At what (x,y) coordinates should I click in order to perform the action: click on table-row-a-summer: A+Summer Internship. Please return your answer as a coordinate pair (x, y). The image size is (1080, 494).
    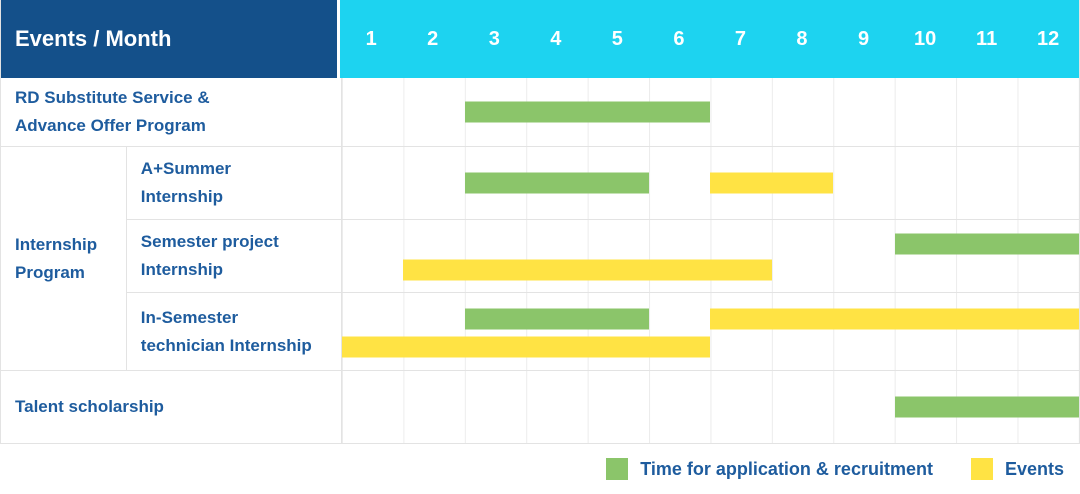
    Looking at the image, I should click on (602, 183).